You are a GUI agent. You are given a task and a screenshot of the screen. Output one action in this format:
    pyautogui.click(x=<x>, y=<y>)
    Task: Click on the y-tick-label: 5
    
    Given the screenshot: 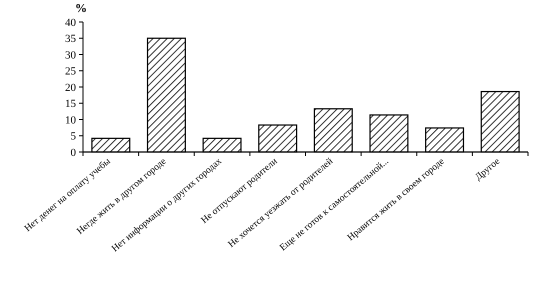 What is the action you would take?
    pyautogui.click(x=73, y=136)
    